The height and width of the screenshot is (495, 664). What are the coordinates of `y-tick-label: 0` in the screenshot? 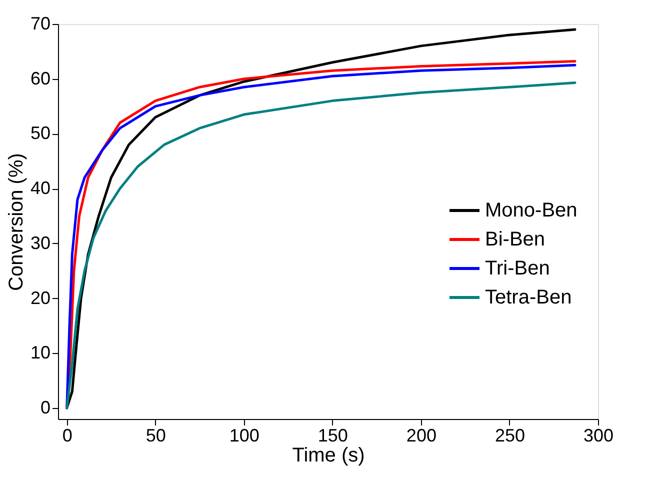 It's located at (45, 408).